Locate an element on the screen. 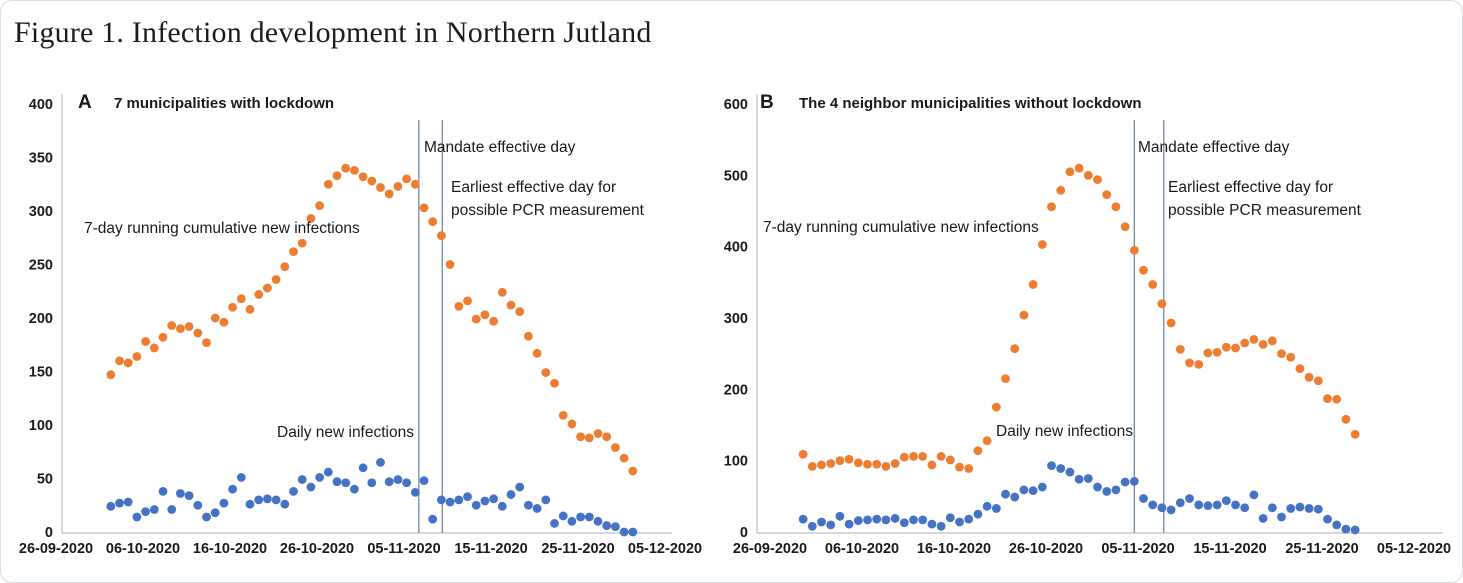 The image size is (1463, 583). cumulative-series-label-b: 7-day running cumulative new infections is located at coordinates (901, 227).